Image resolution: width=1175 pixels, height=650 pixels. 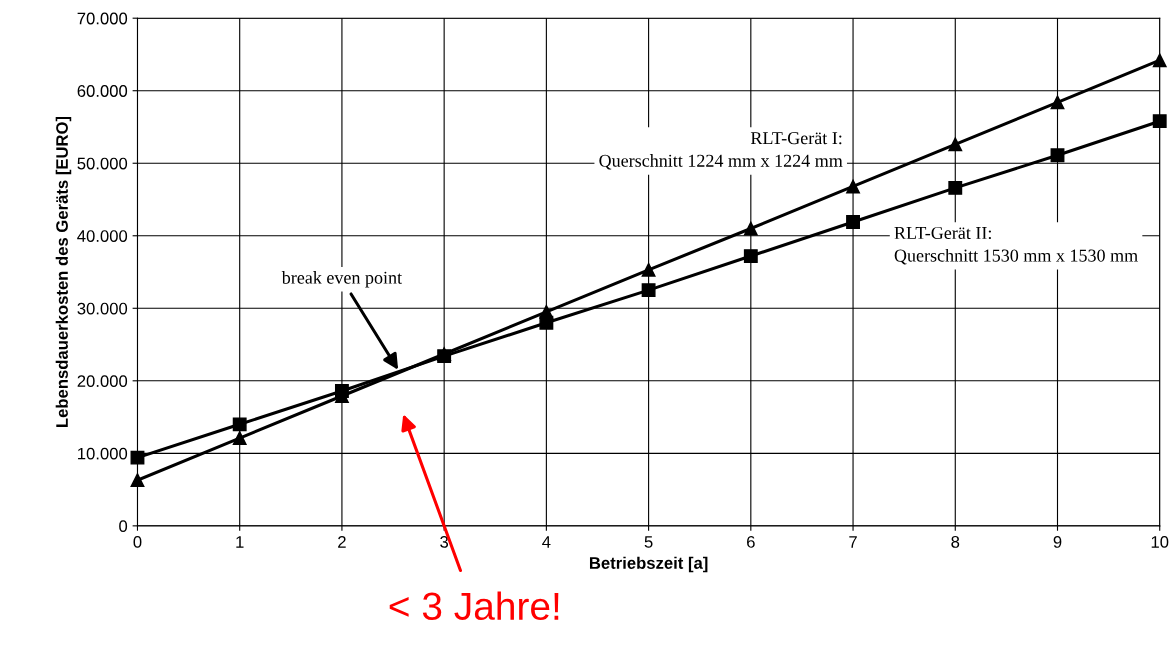 What do you see at coordinates (444, 542) in the screenshot?
I see `x-tick-label: 3` at bounding box center [444, 542].